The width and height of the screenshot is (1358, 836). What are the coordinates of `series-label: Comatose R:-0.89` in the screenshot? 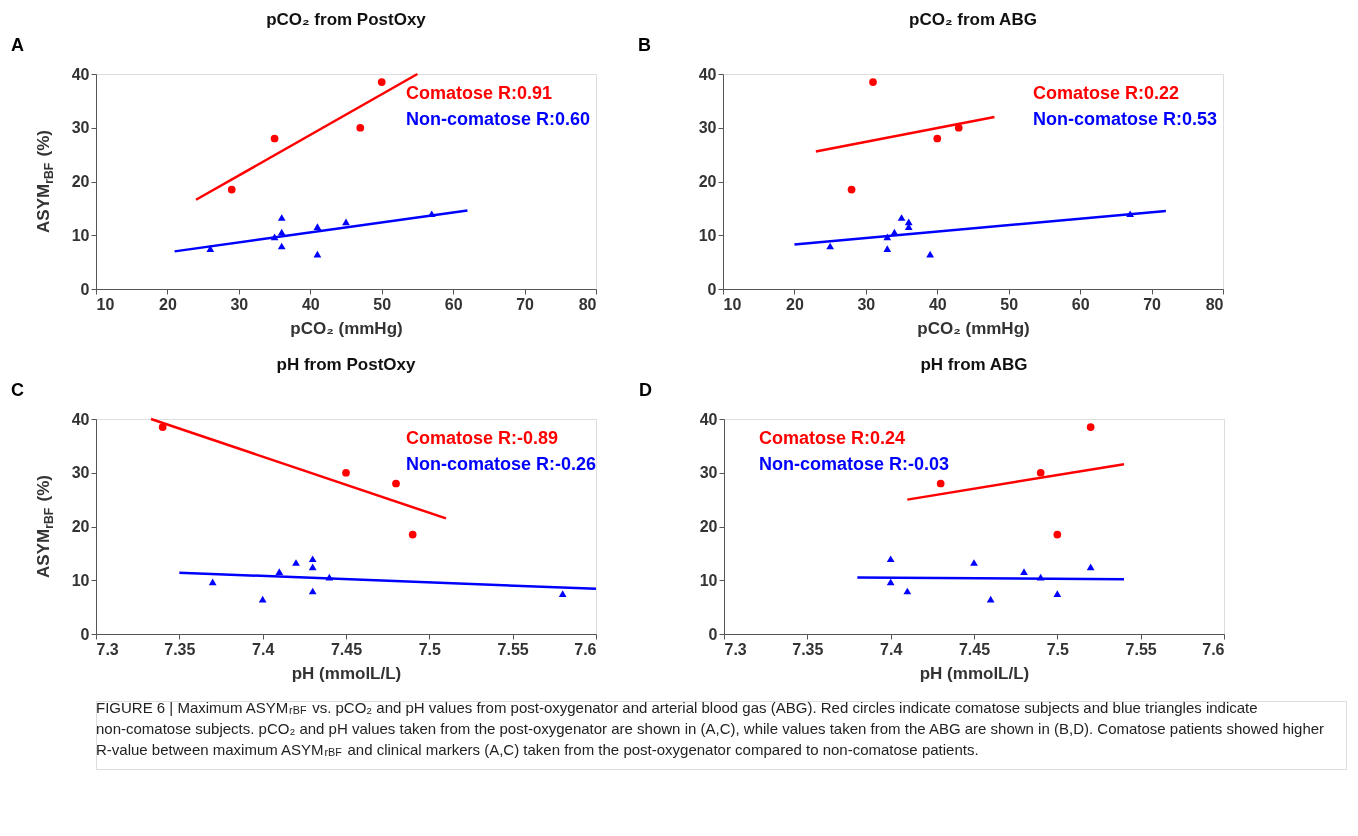 It's located at (482, 438).